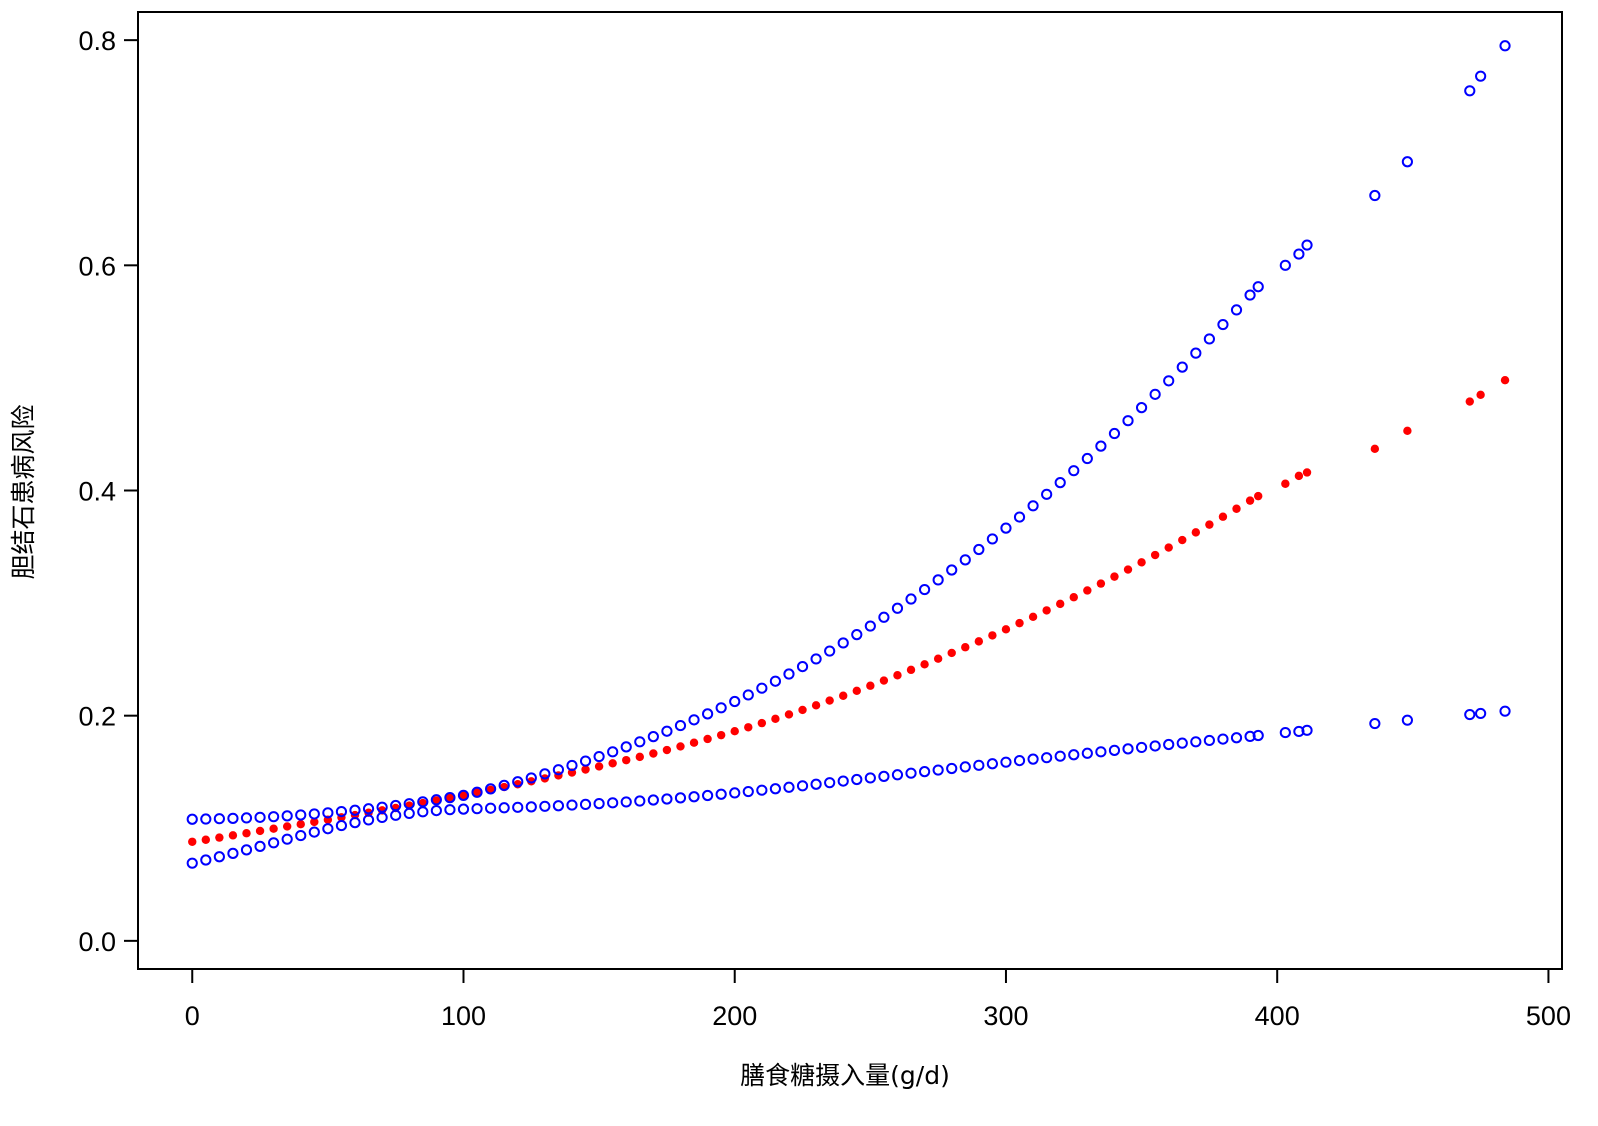  I want to click on x-tick-label: 400, so click(1277, 1016).